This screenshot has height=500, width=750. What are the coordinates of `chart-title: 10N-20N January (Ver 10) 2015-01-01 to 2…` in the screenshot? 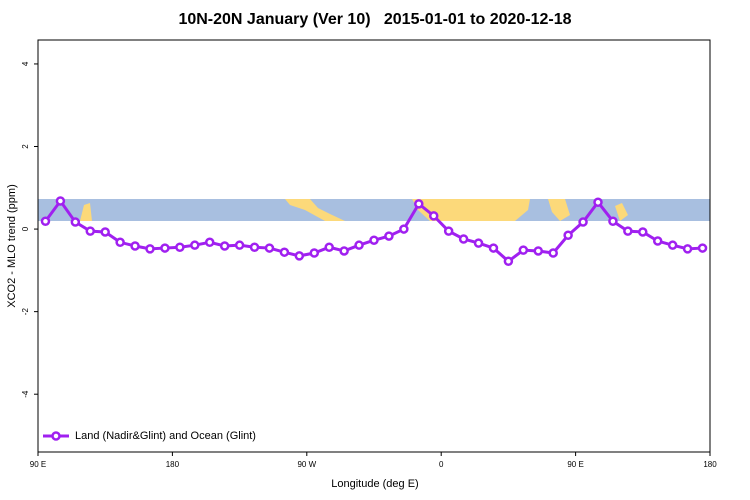 It's located at (374, 19).